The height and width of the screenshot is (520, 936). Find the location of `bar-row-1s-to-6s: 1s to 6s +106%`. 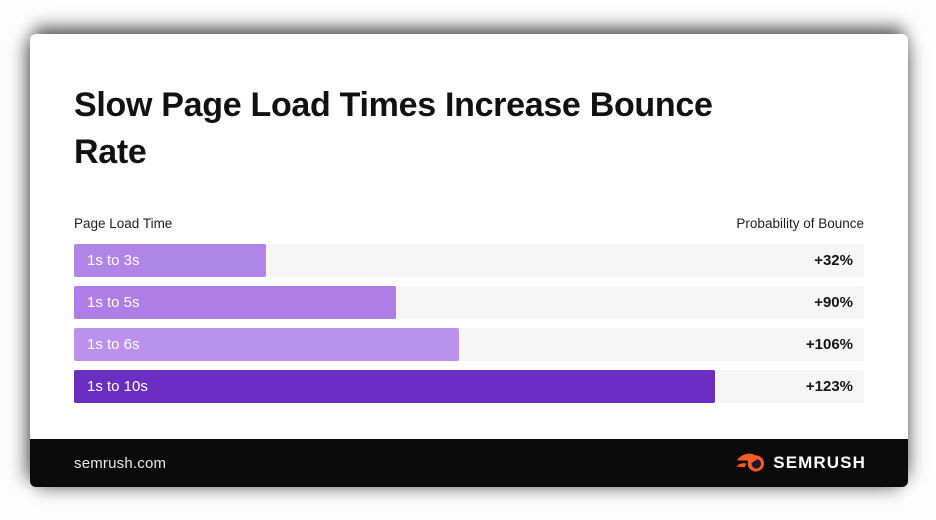

bar-row-1s-to-6s: 1s to 6s +106% is located at coordinates (469, 344).